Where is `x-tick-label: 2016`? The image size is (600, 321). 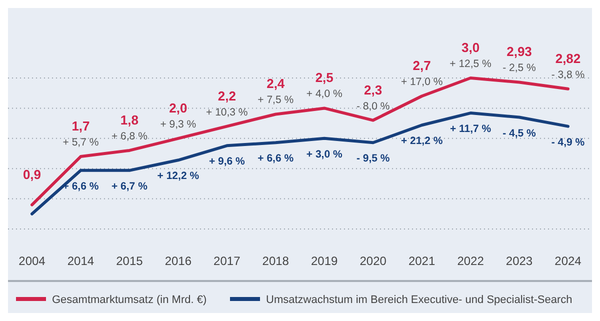
x-tick-label: 2016 is located at coordinates (178, 261).